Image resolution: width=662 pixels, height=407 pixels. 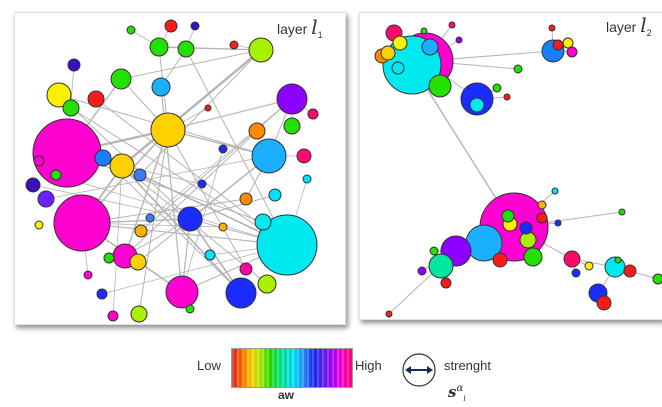 What do you see at coordinates (368, 365) in the screenshot?
I see `legend-high-label: High` at bounding box center [368, 365].